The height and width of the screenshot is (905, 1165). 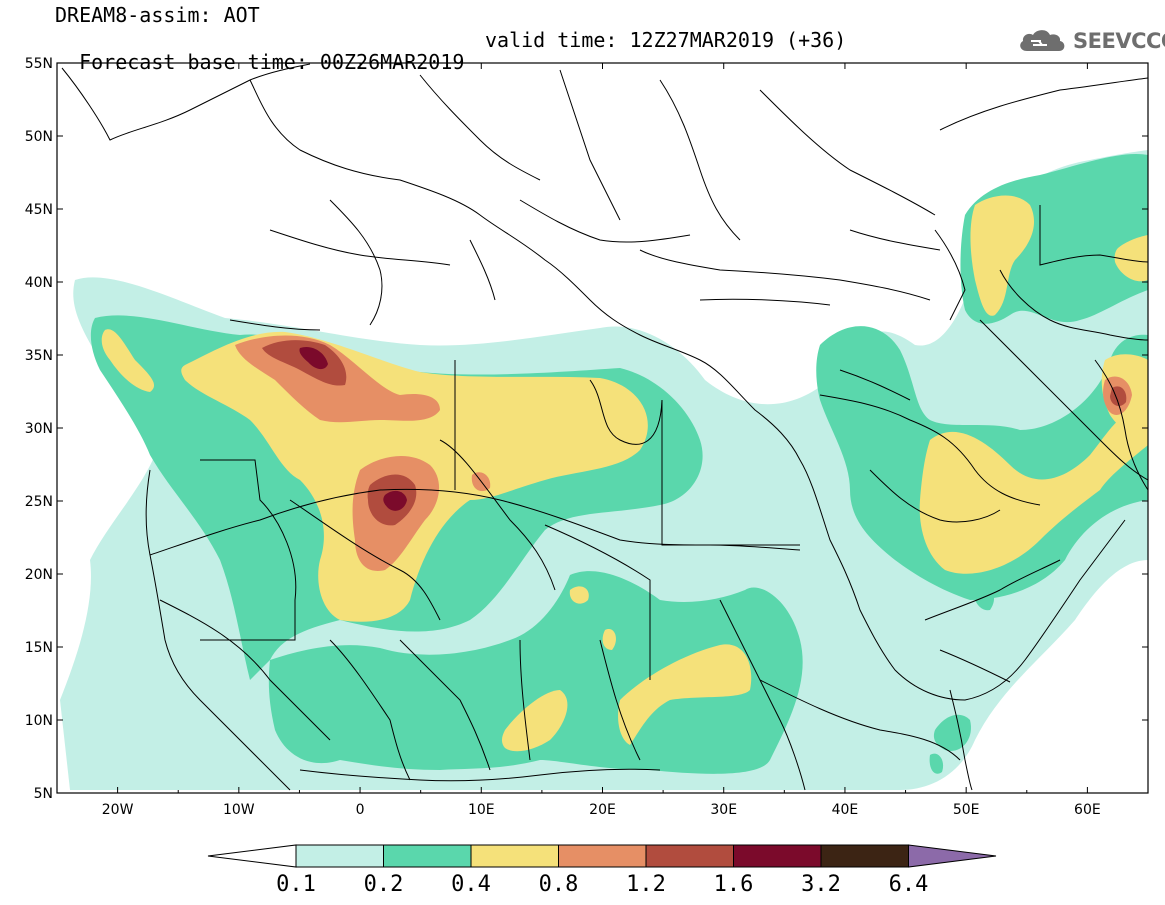 I want to click on lat-label: 55N, so click(x=39, y=64).